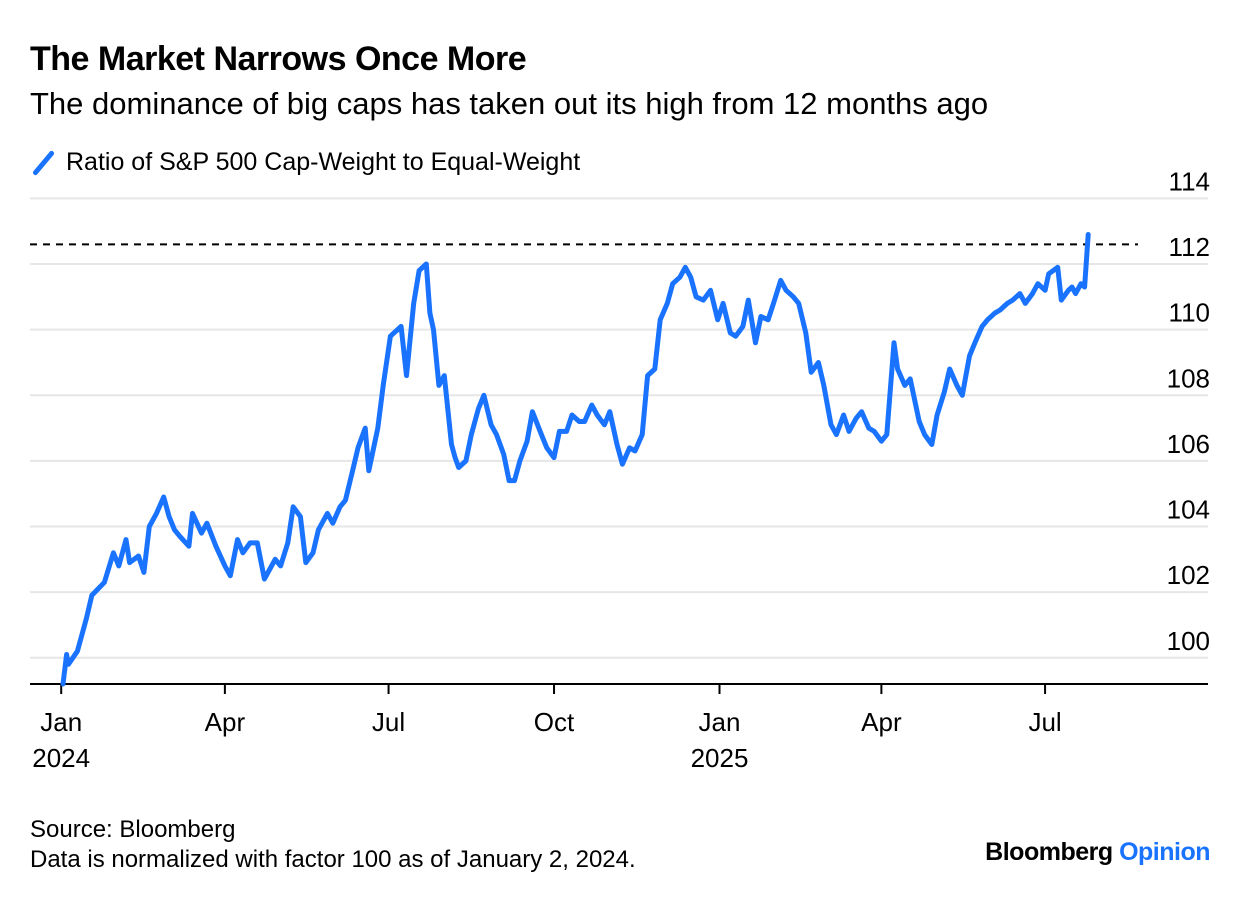  What do you see at coordinates (278, 59) in the screenshot?
I see `chart-title: The Market Narrows Once More` at bounding box center [278, 59].